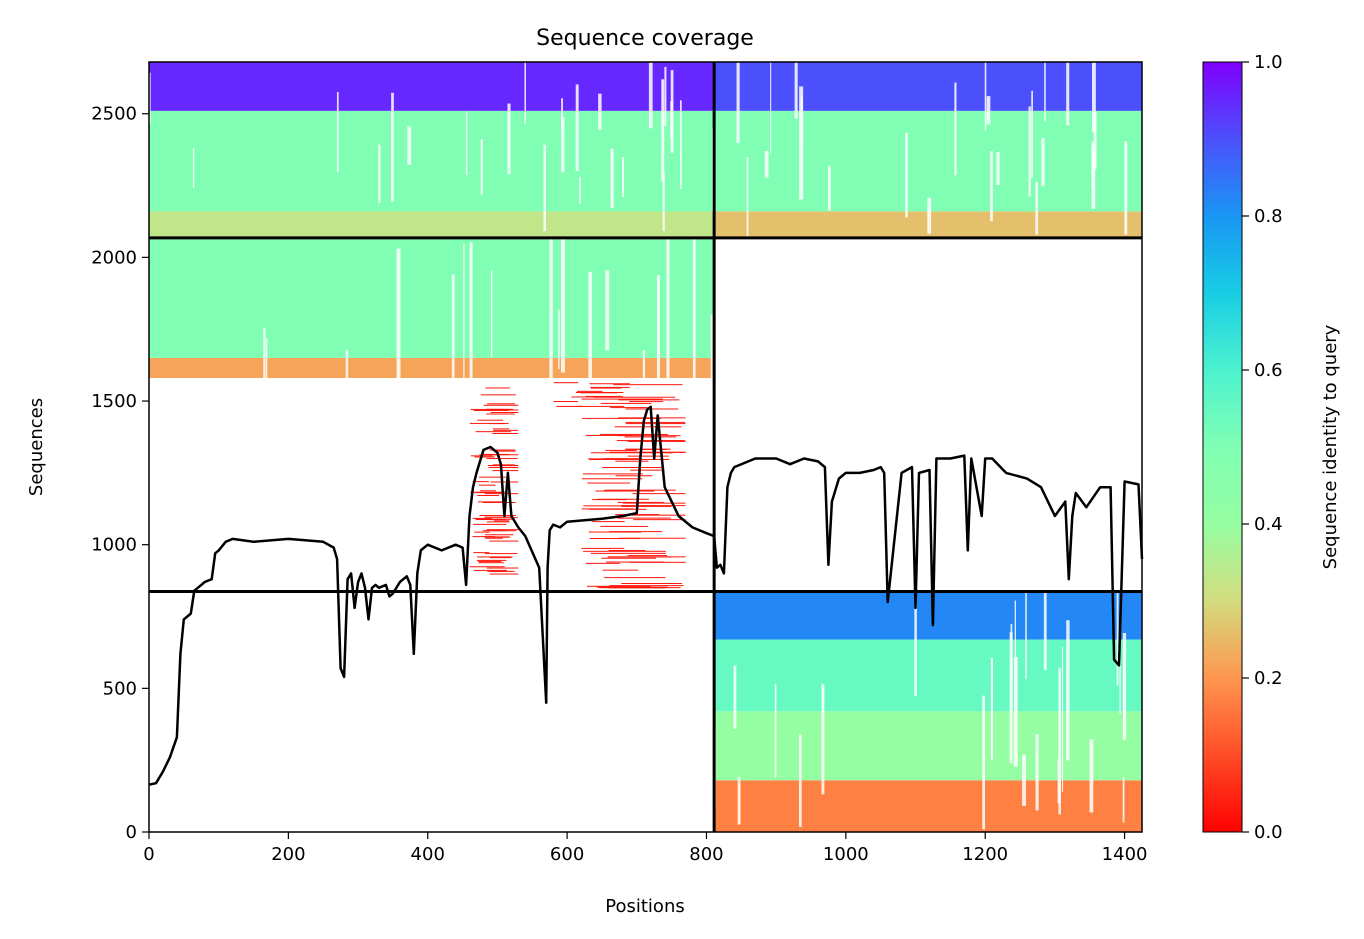 This screenshot has width=1364, height=939. Describe the element at coordinates (645, 848) in the screenshot. I see `x-axis: 0 200 400 600 800 1000 1200 1400` at that location.